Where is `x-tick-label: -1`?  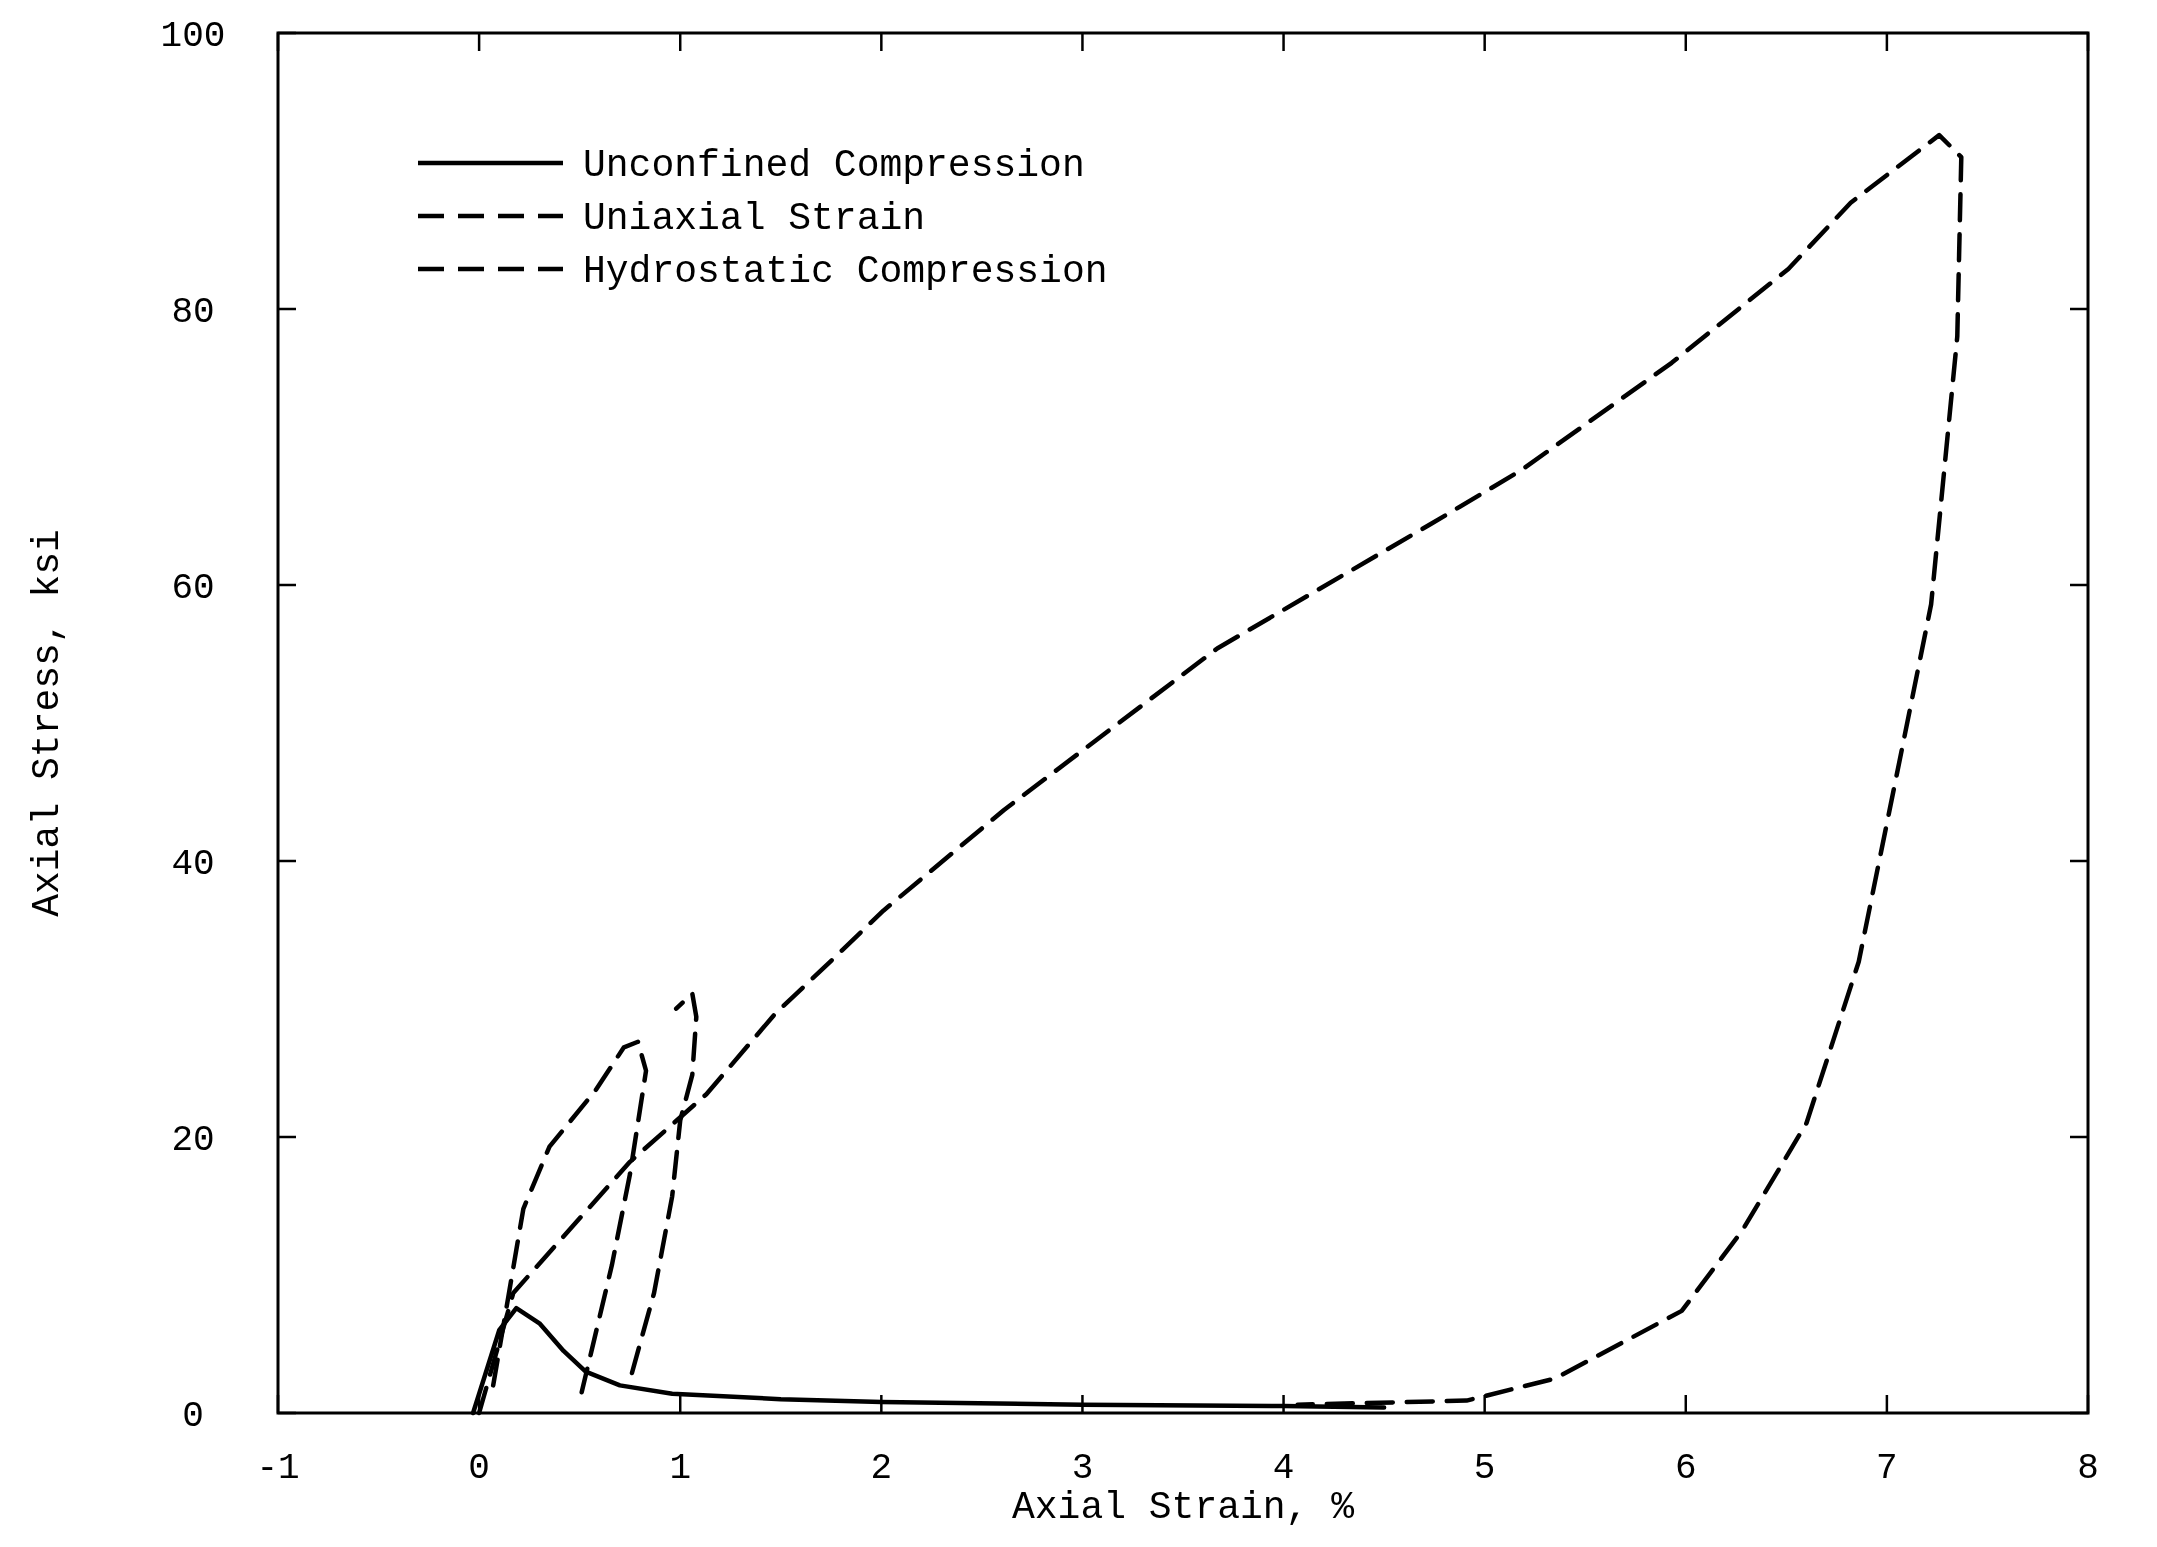 x-tick-label: -1 is located at coordinates (278, 1468).